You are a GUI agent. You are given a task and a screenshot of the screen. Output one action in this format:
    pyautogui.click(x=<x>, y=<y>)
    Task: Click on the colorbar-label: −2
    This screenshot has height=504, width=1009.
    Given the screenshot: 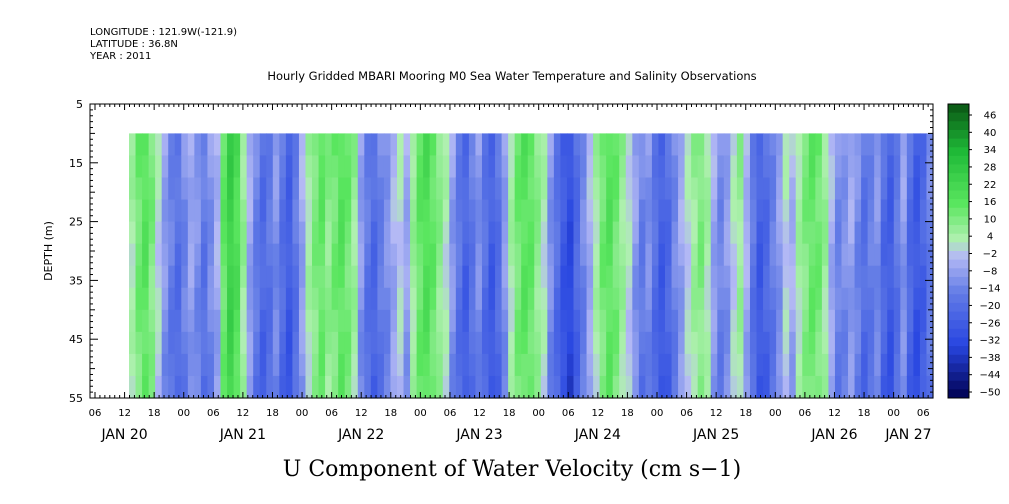 What is the action you would take?
    pyautogui.click(x=990, y=254)
    